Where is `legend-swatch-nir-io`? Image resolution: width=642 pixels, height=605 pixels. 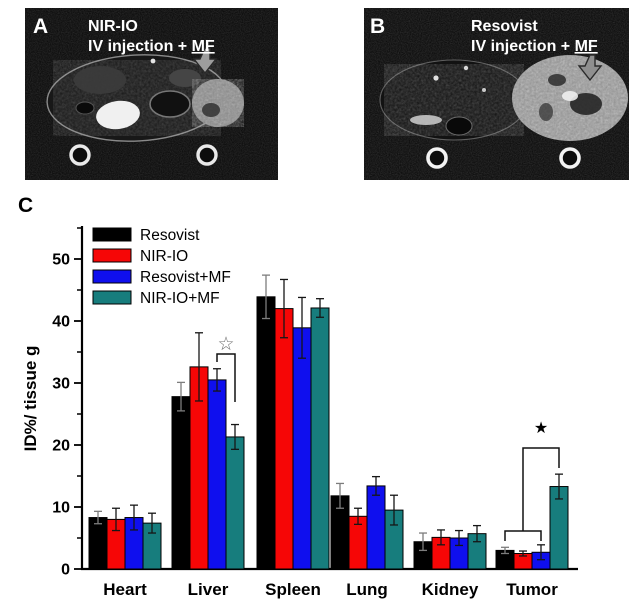
legend-swatch-nir-io is located at coordinates (112, 255).